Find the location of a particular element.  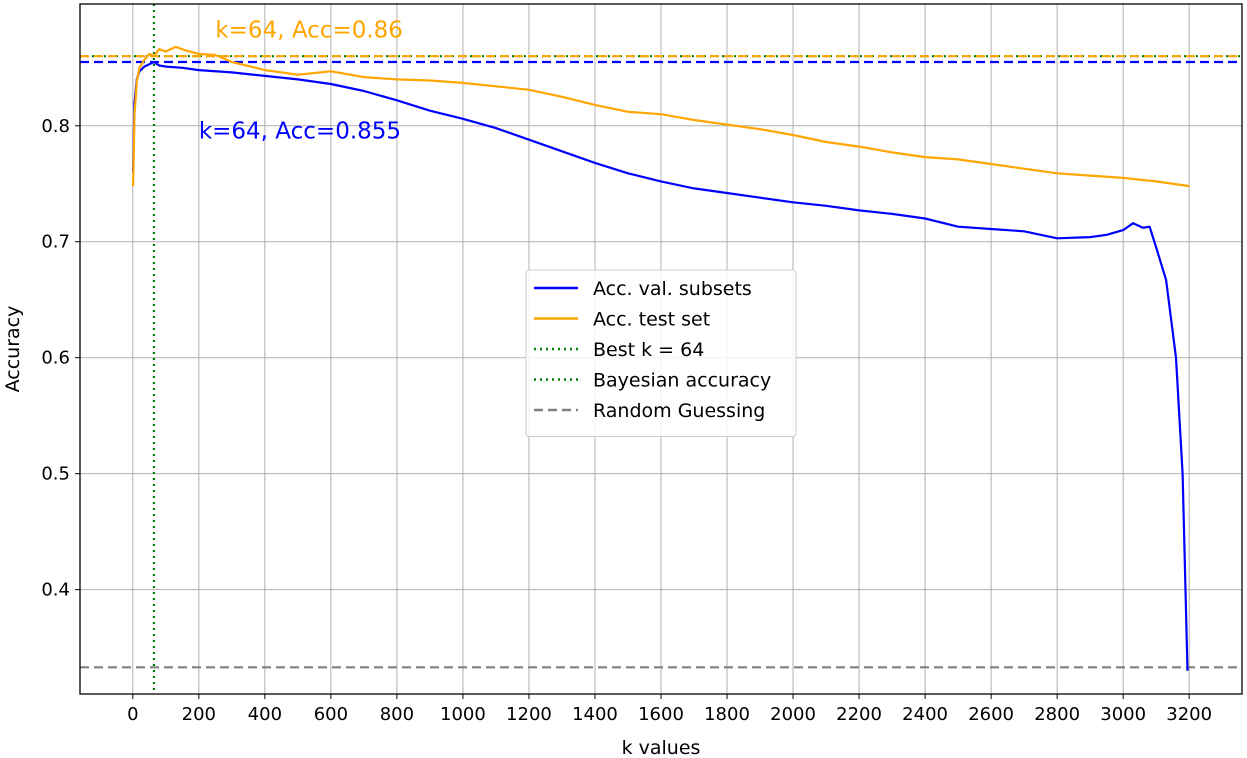

y-tick-label: 0.4 is located at coordinates (55, 590).